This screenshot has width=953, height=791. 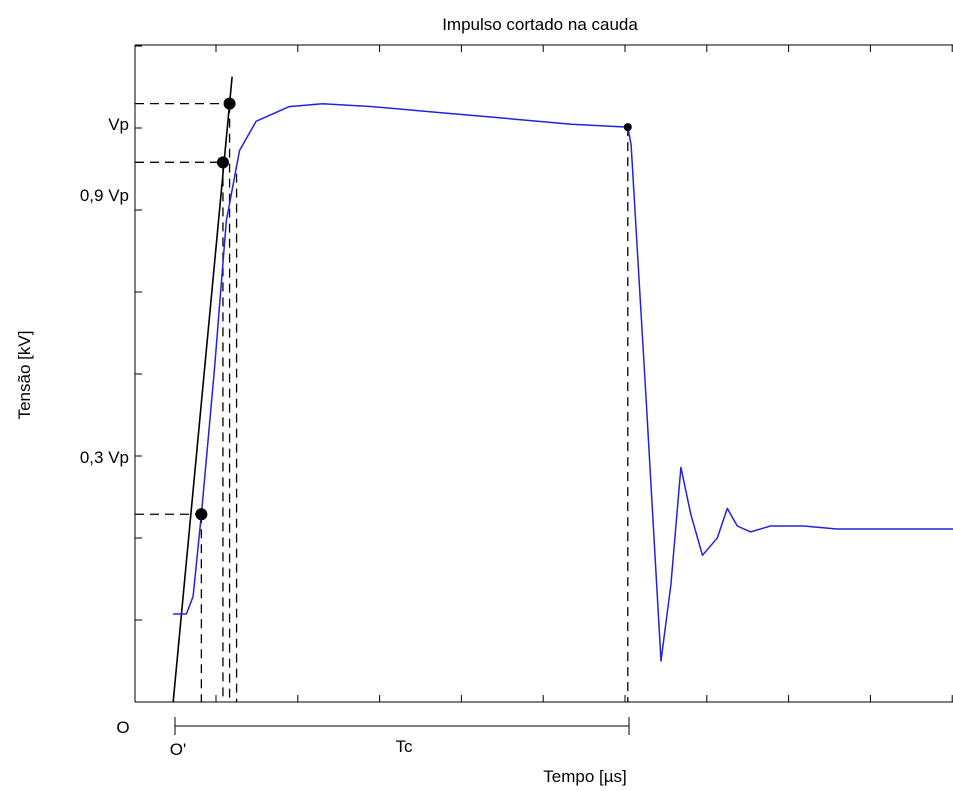 I want to click on y-tick-label-vp: Vp, so click(x=118, y=124).